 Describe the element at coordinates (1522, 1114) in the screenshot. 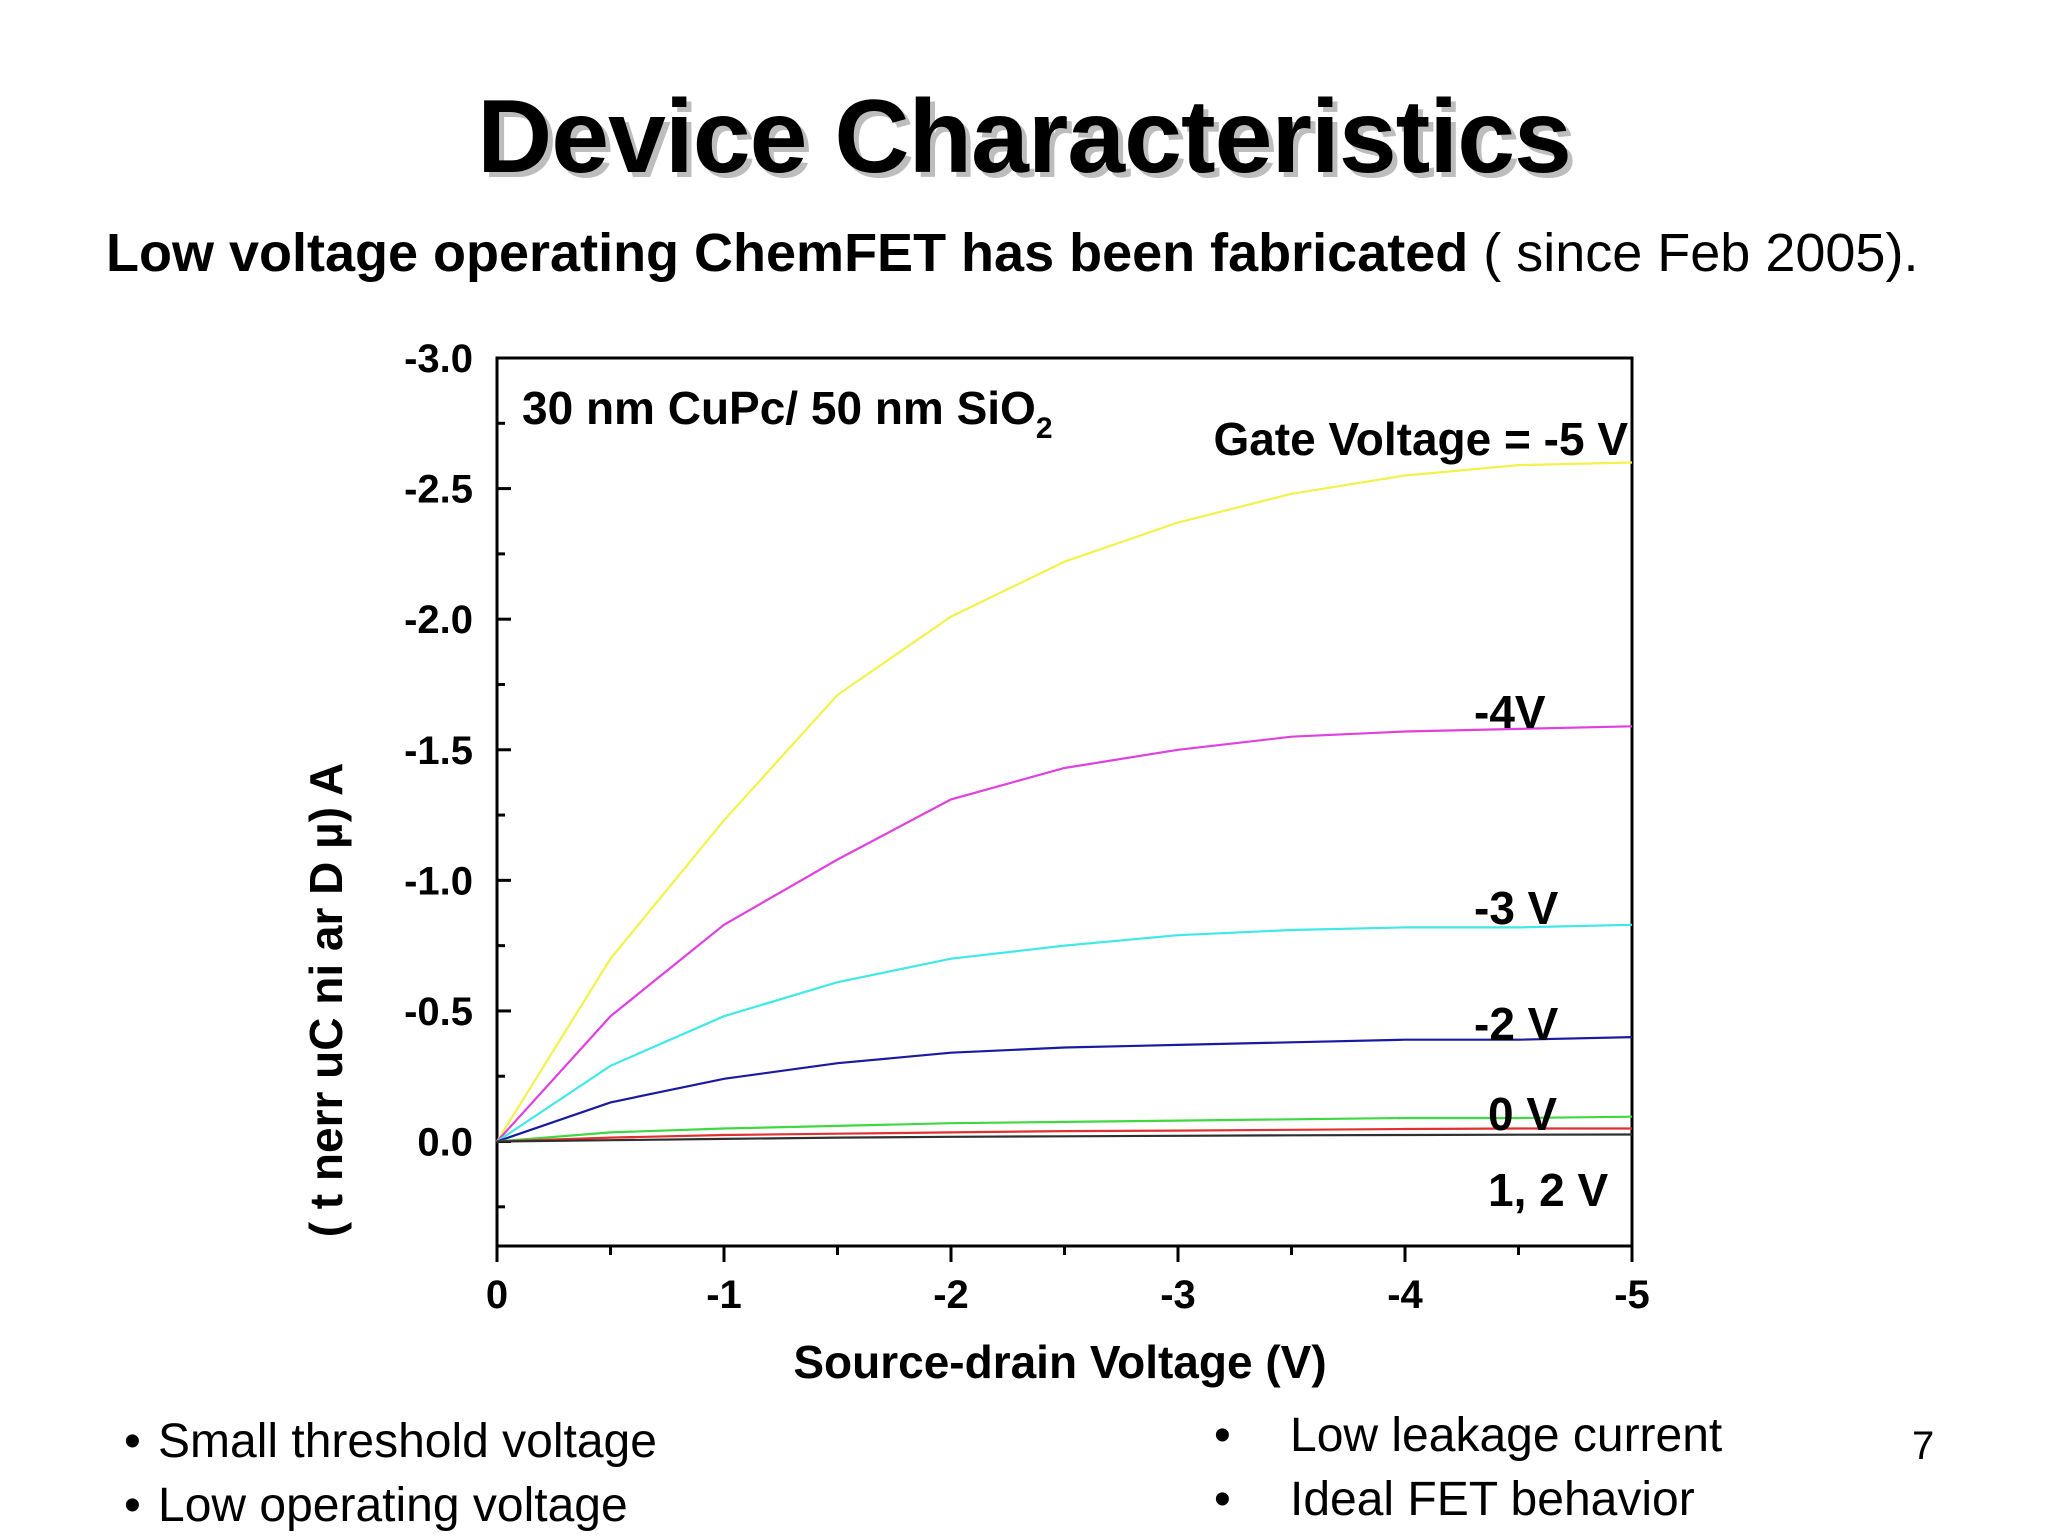

I see `series-label: 0 V` at that location.